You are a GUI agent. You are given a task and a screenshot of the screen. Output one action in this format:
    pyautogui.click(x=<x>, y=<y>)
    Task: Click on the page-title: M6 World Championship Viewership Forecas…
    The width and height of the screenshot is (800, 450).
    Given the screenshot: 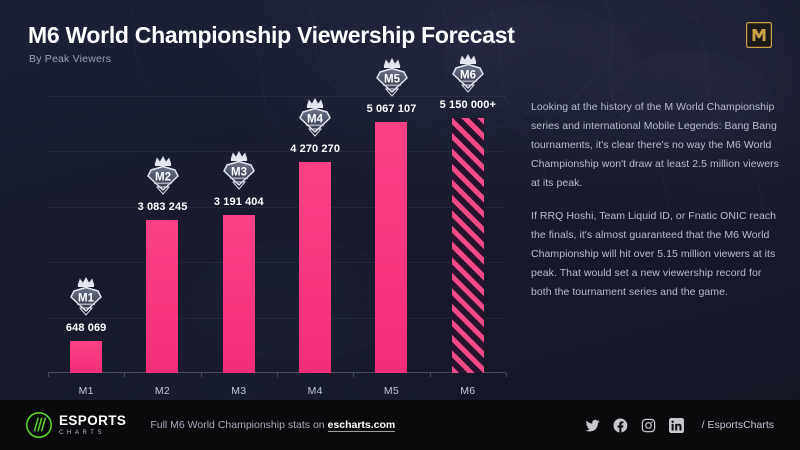 What is the action you would take?
    pyautogui.click(x=271, y=35)
    